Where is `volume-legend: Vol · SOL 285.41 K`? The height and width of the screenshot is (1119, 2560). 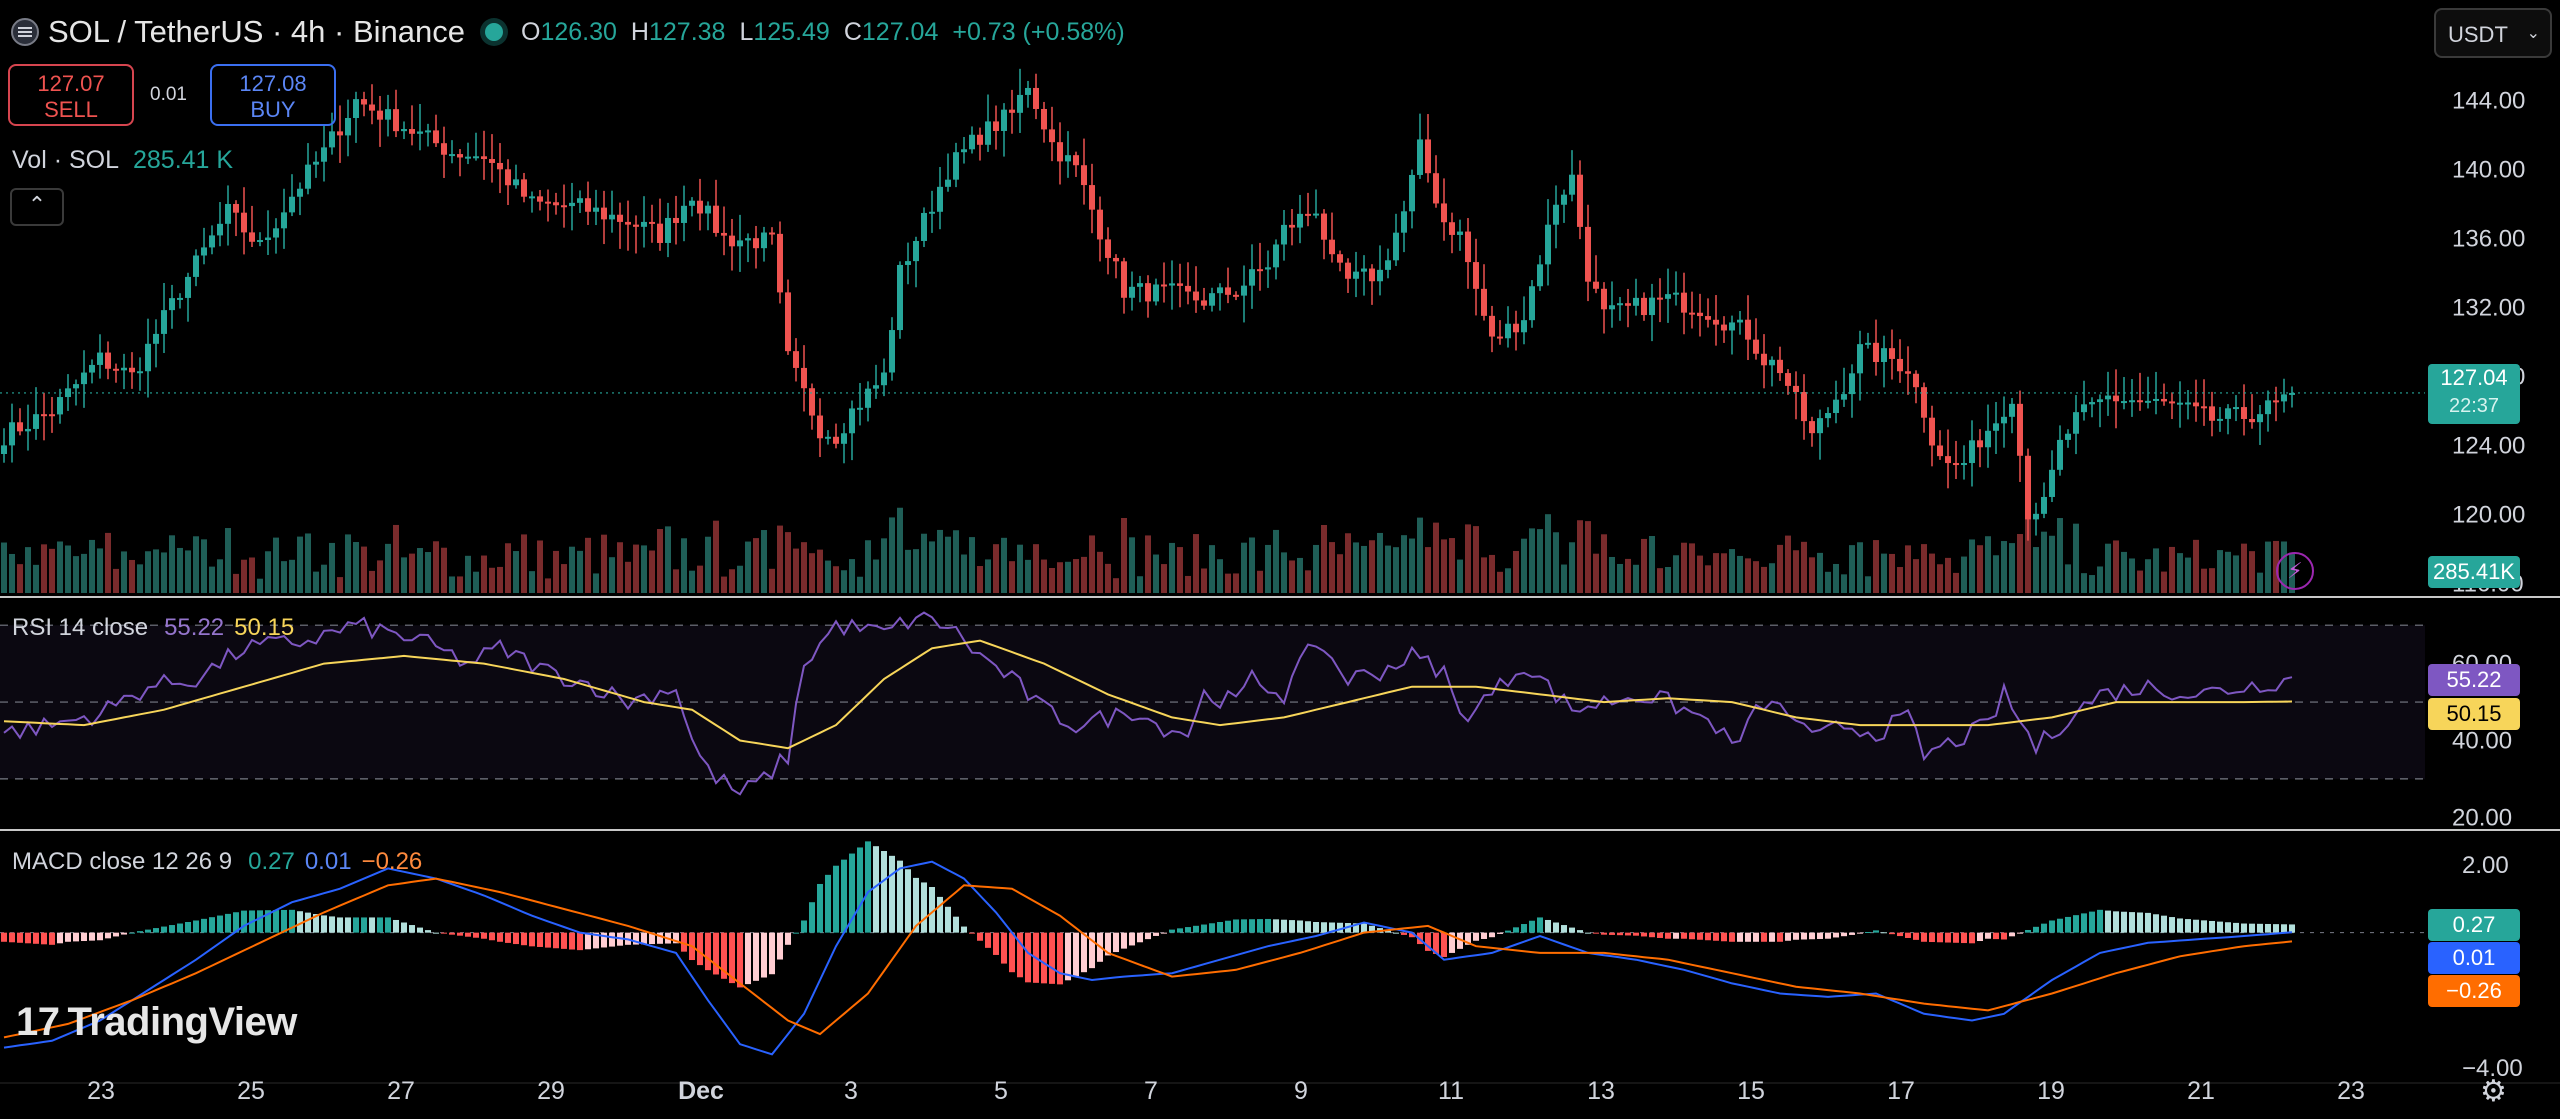
volume-legend: Vol · SOL 285.41 K is located at coordinates (122, 160).